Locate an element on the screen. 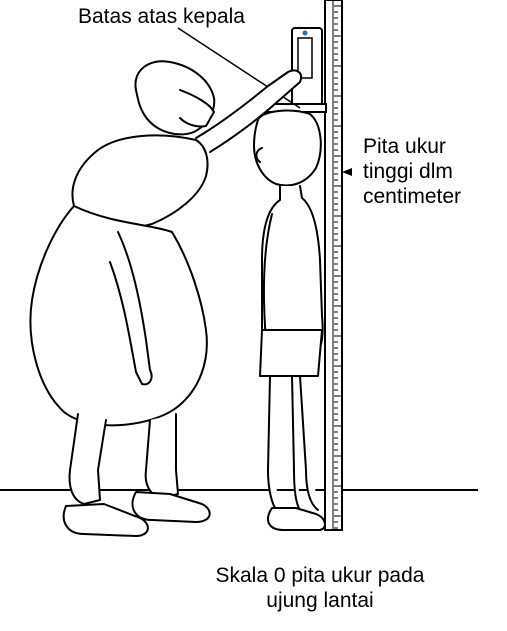 The height and width of the screenshot is (631, 507). tape-label-line-2: tinggi dlm is located at coordinates (408, 171).